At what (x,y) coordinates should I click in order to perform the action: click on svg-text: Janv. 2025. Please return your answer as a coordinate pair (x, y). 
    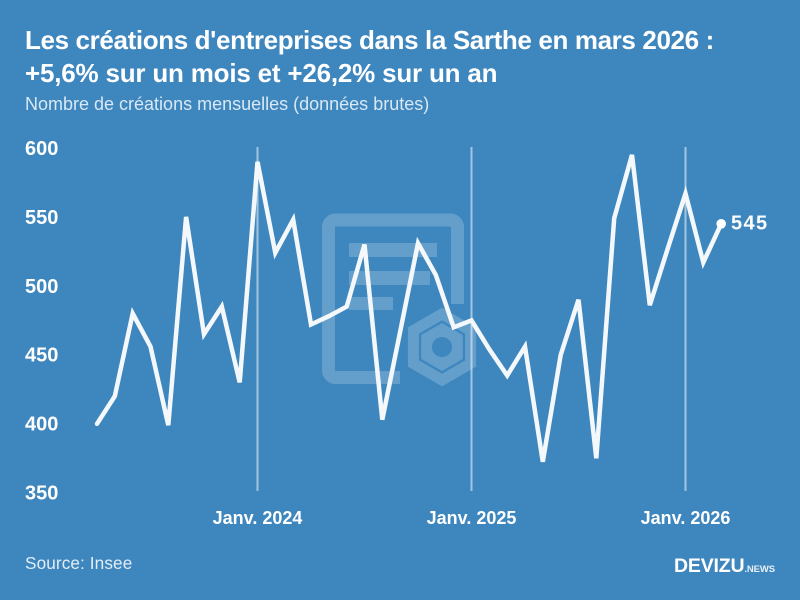
    Looking at the image, I should click on (472, 518).